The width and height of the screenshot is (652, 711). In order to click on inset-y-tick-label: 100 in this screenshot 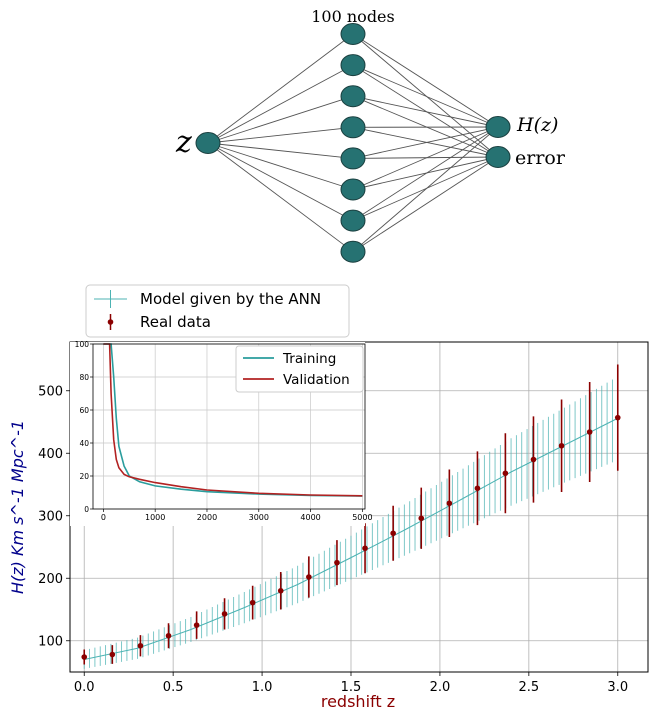, I will do `click(82, 344)`.